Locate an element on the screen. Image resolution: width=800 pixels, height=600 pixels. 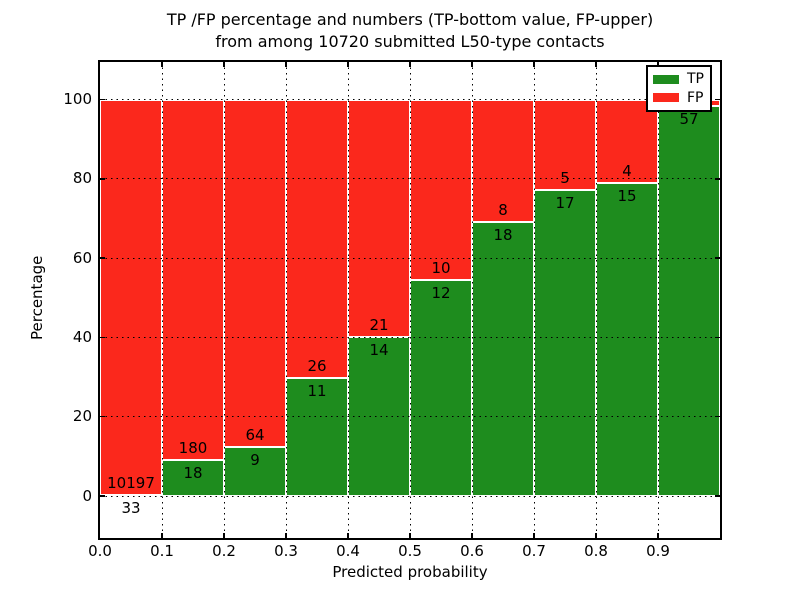
y-tick-label: 80 is located at coordinates (82, 178).